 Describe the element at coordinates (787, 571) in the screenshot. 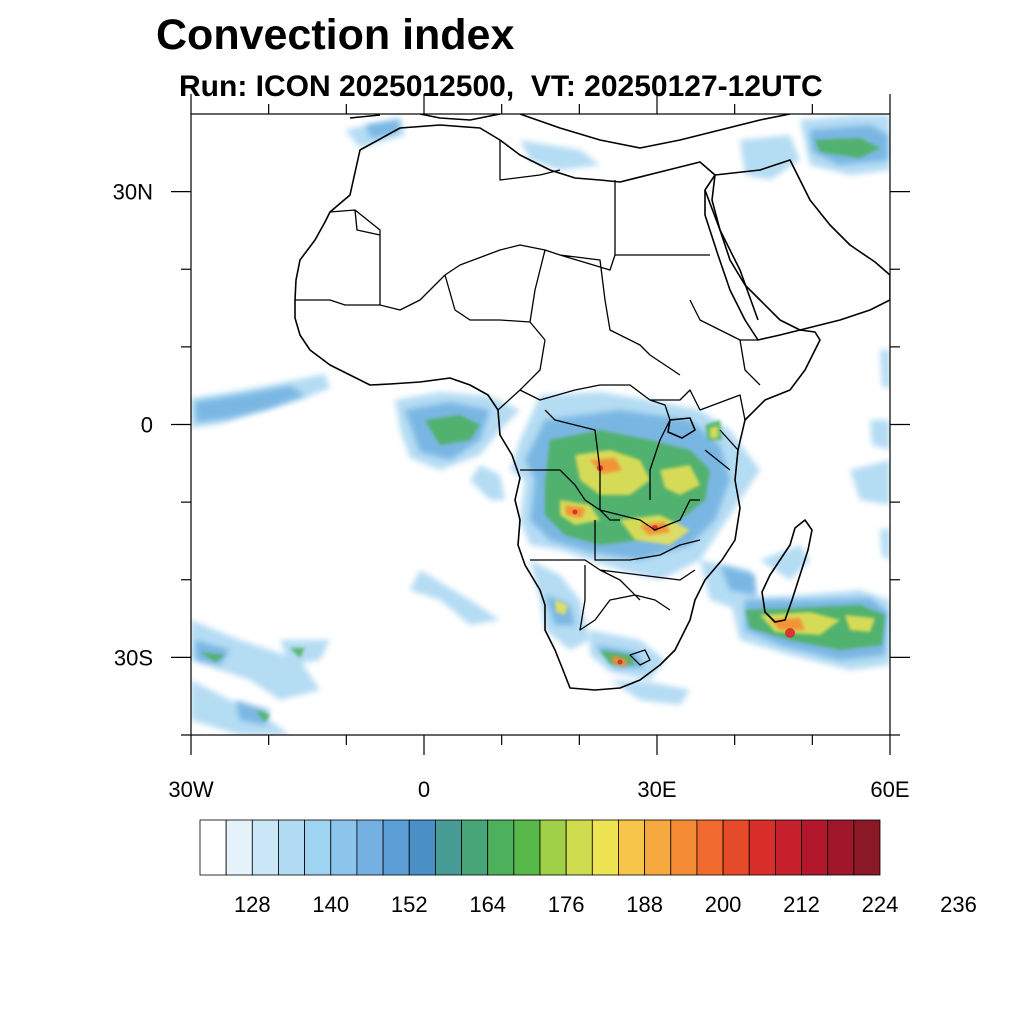

I see `madagascar-coastline` at that location.